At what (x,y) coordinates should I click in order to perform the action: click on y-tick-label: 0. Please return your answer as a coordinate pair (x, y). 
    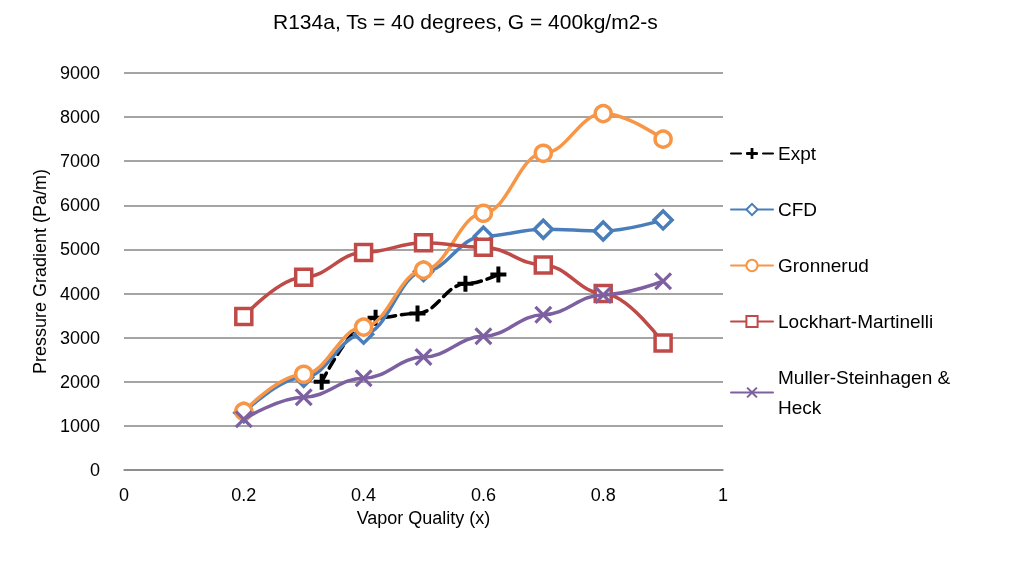
    Looking at the image, I should click on (94, 470).